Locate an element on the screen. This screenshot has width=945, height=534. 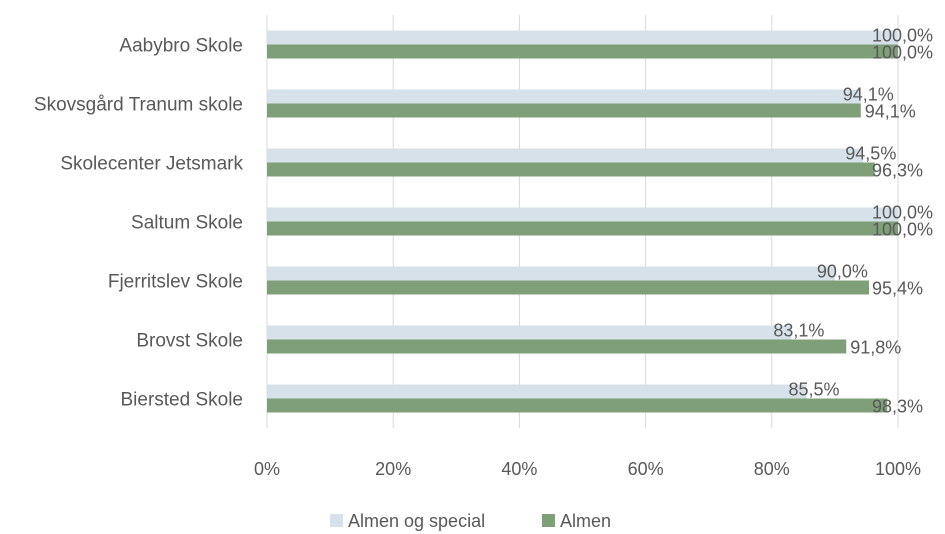
data-label: 90,0% is located at coordinates (842, 272).